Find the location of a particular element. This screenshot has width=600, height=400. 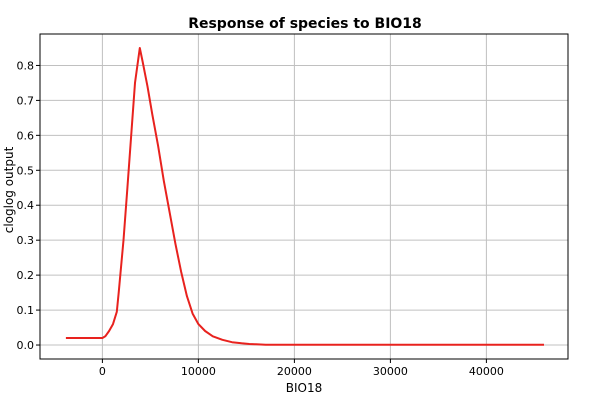

y-tick-label: 0.5 is located at coordinates (26, 170).